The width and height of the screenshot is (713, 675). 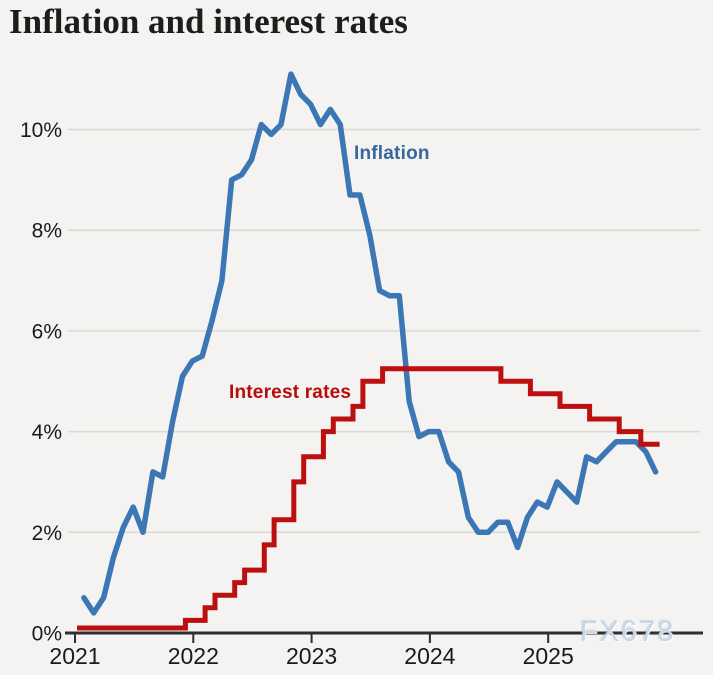 I want to click on interest-rates-series-label: Interest rates, so click(x=290, y=392).